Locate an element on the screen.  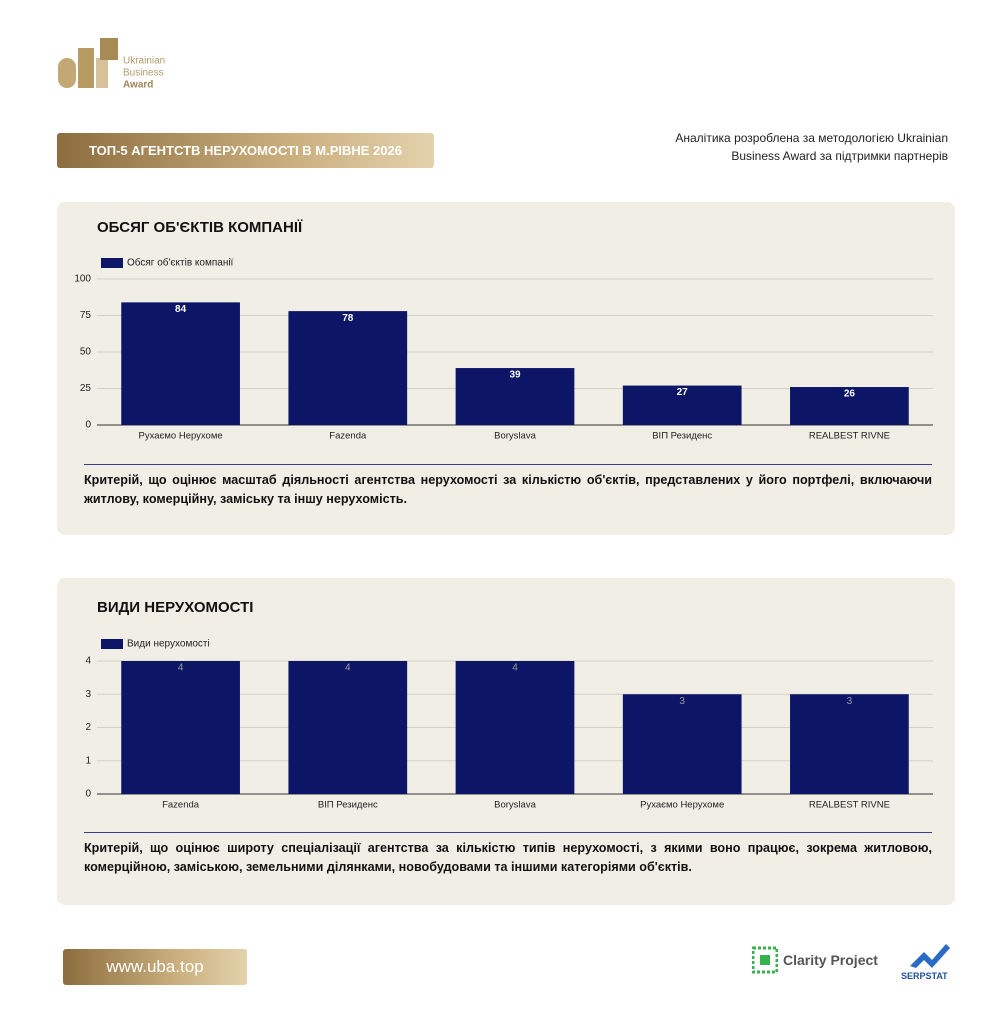
logo-text: Ukrainian is located at coordinates (144, 61).